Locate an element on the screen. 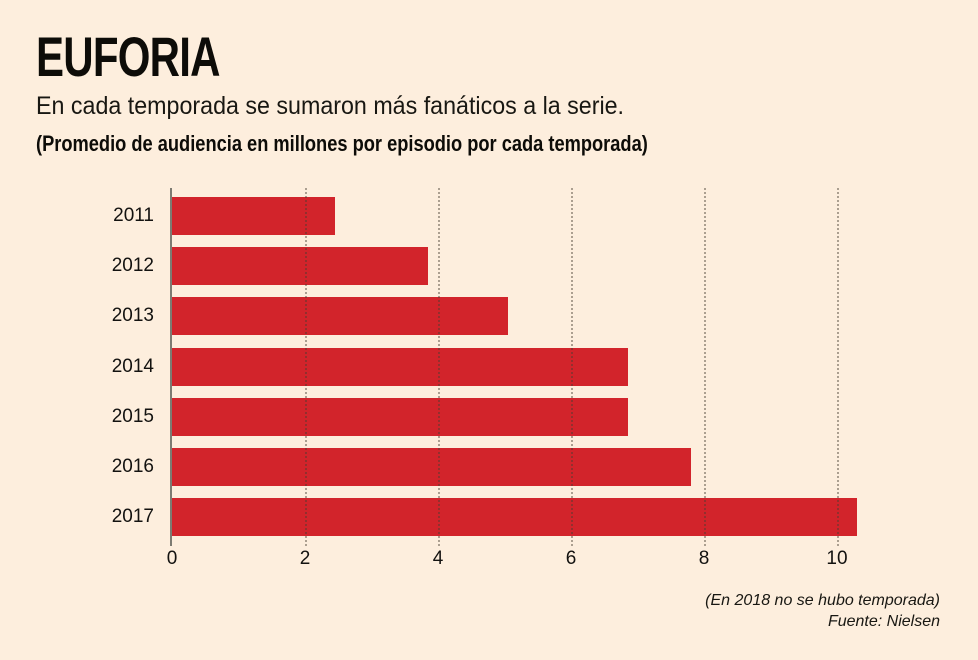  bar-2016 is located at coordinates (431, 467).